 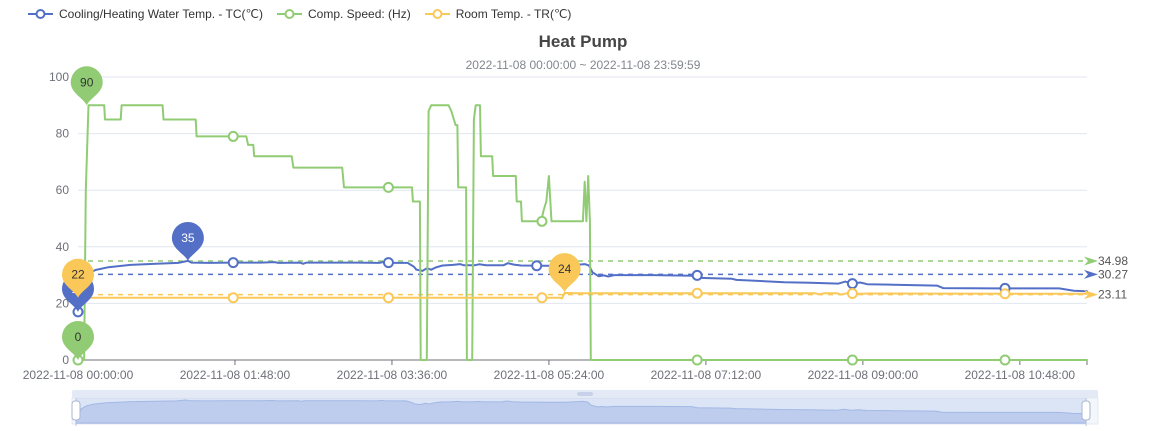 I want to click on x-axis-label: 2022-11-08 00:00:00, so click(x=78, y=375).